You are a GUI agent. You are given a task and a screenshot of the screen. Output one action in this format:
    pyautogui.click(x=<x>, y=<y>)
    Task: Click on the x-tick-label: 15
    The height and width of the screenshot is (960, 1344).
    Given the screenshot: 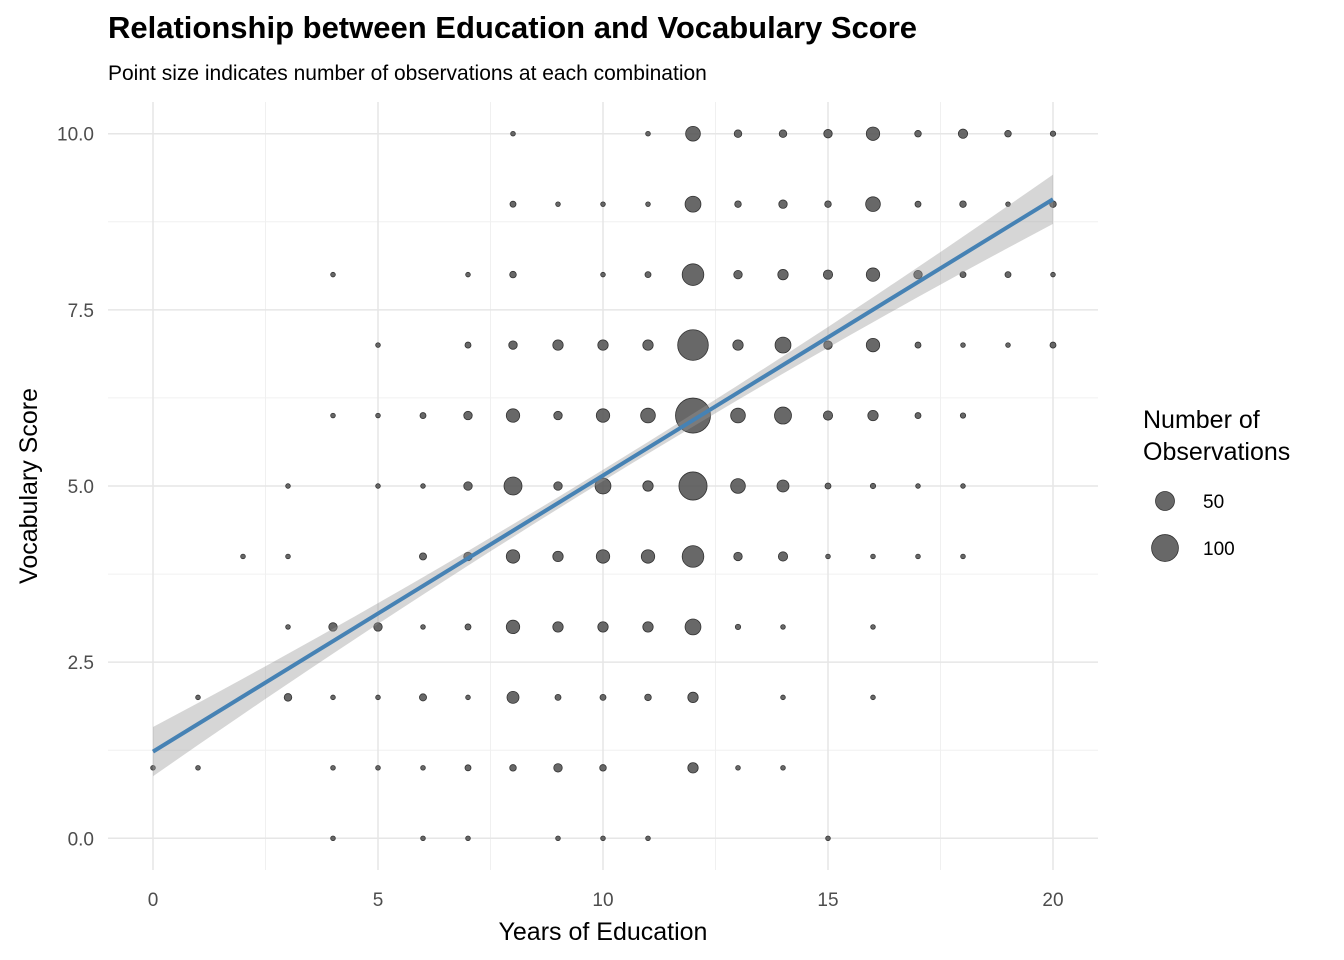 What is the action you would take?
    pyautogui.click(x=827, y=900)
    